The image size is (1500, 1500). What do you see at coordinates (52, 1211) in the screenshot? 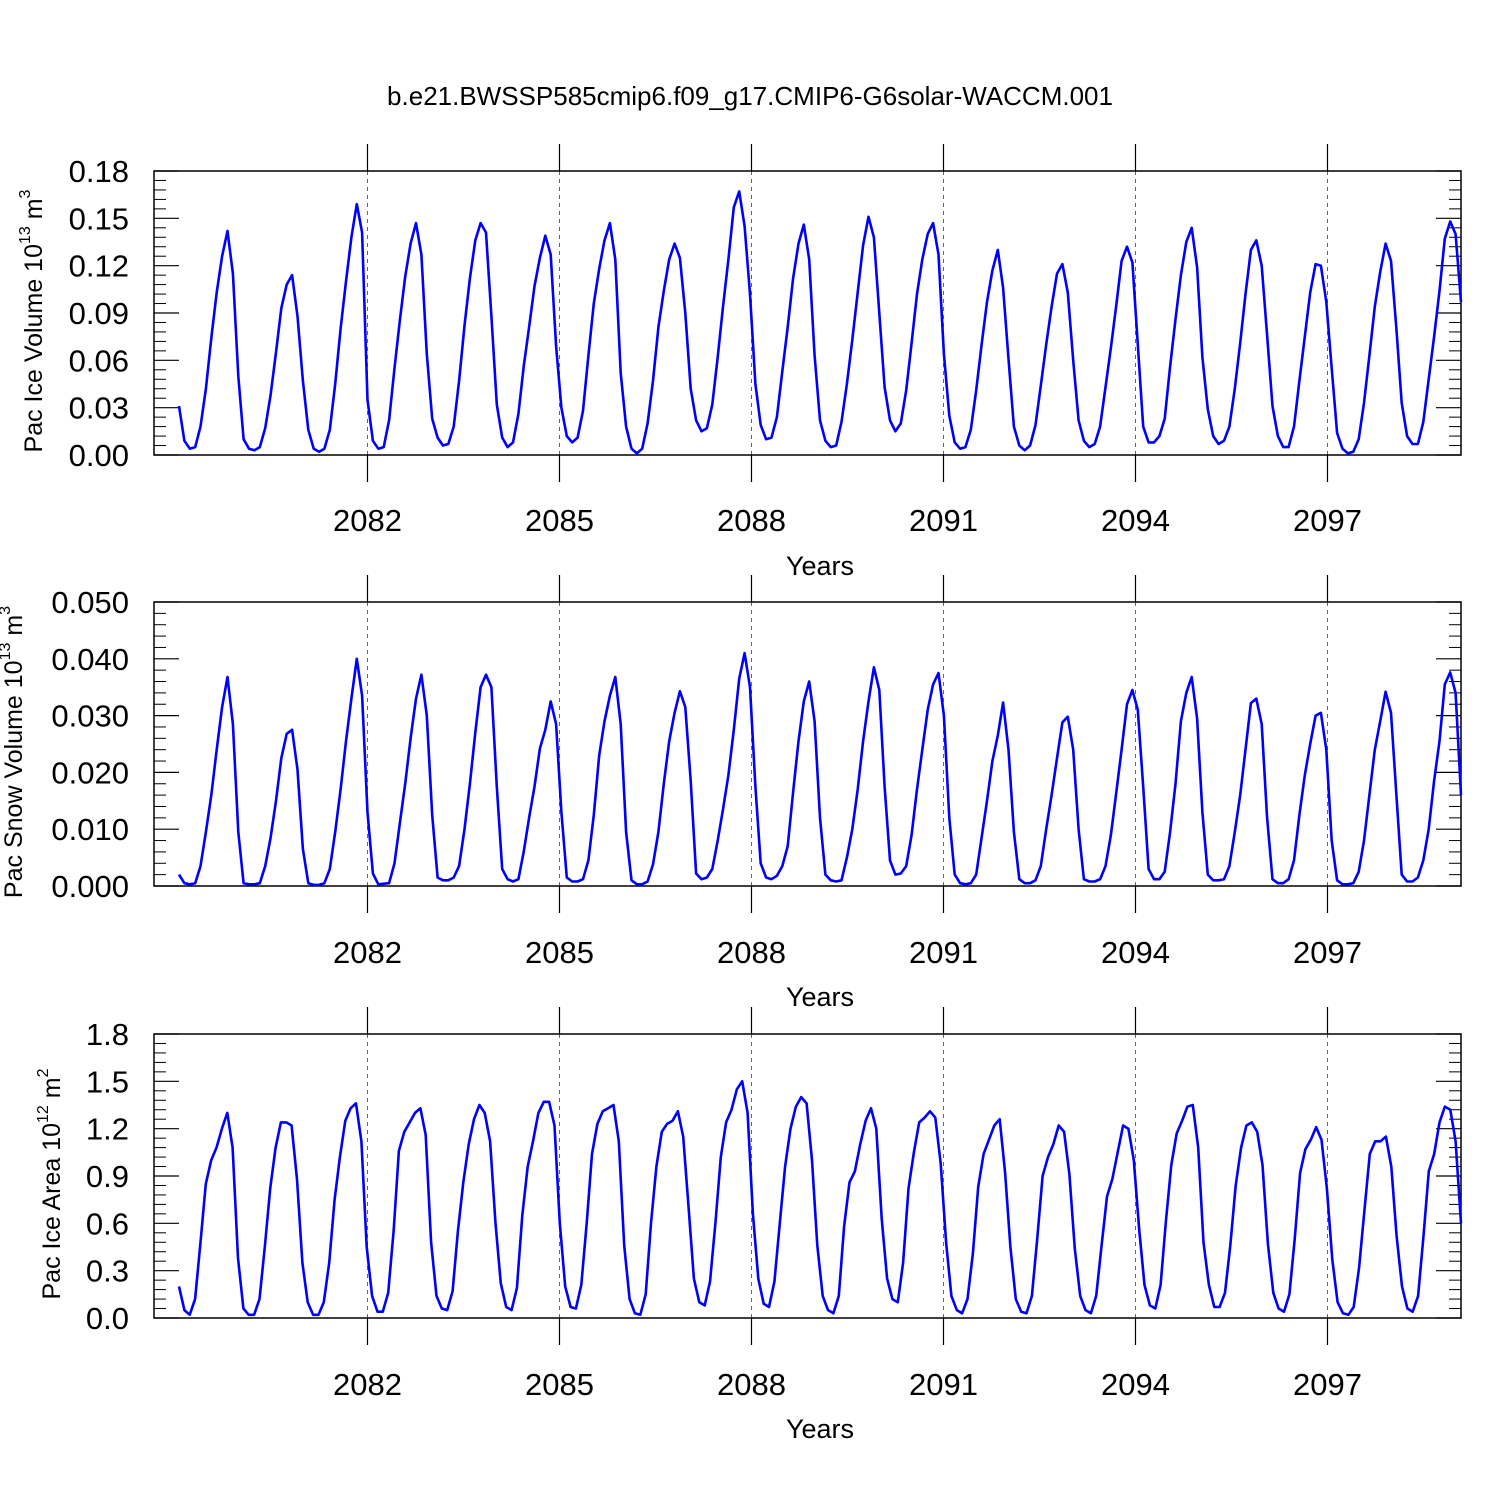
I see `y-axis-label-text: Pac Ice Area 10` at bounding box center [52, 1211].